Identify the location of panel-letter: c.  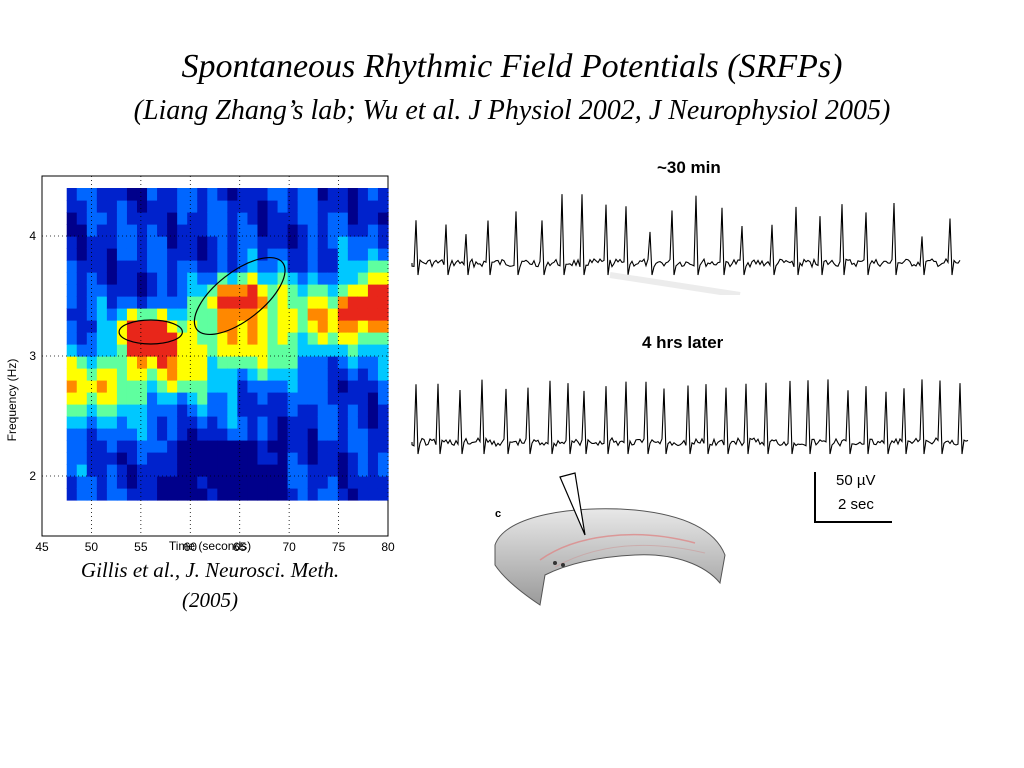
(498, 514).